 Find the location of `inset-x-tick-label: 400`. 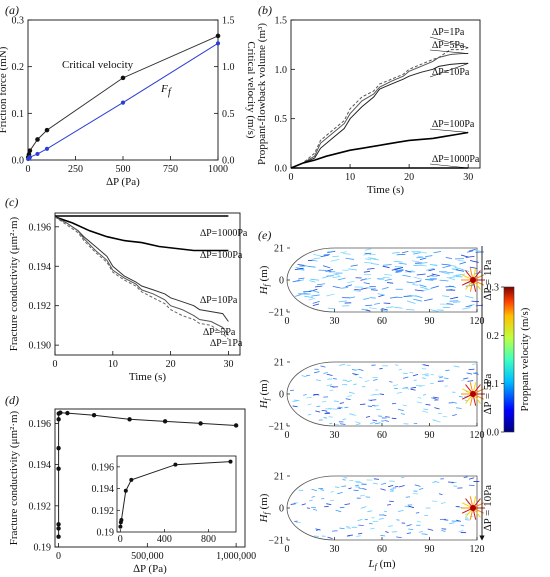

inset-x-tick-label: 400 is located at coordinates (164, 539).